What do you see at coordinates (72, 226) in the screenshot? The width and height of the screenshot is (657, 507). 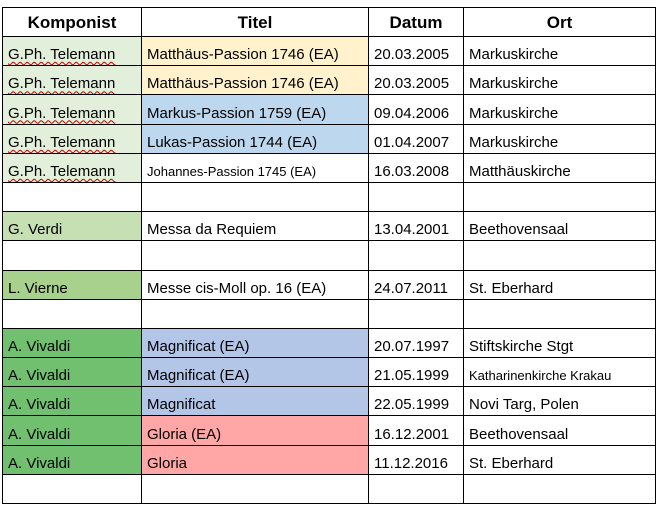 I see `cell-komponist: G. Verdi` at bounding box center [72, 226].